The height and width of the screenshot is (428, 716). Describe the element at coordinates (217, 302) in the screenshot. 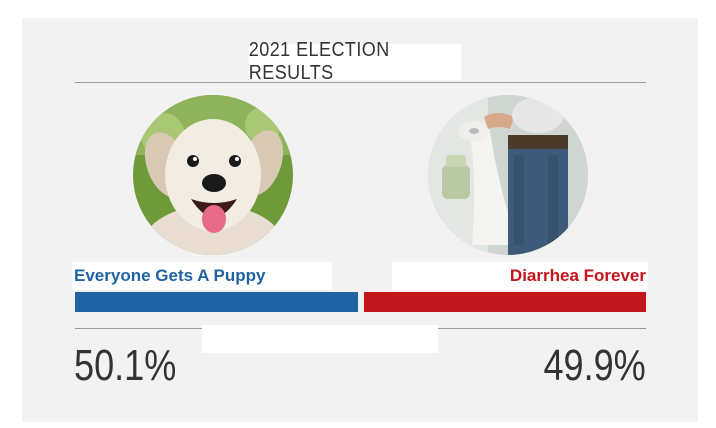

I see `candidate-left-bar` at that location.